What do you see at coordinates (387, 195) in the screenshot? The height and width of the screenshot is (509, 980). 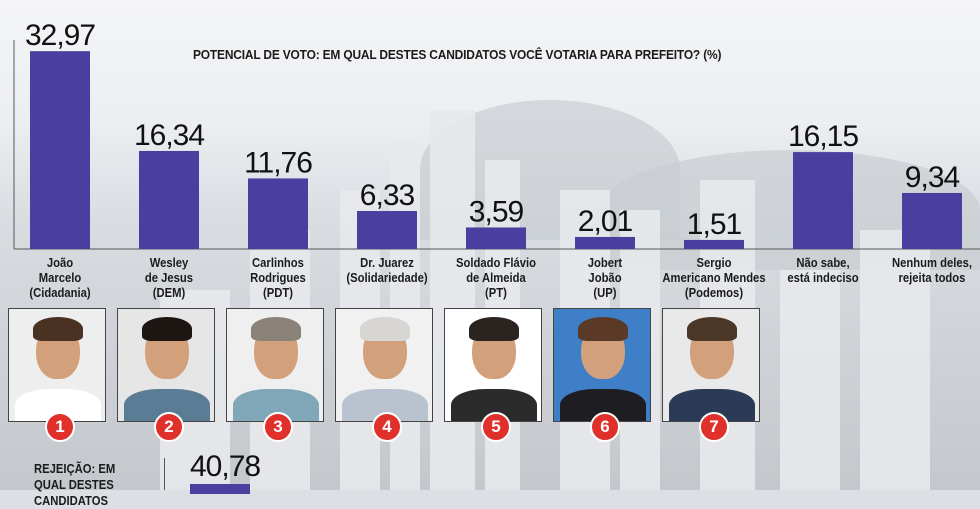 I see `bar-value-label-4: 6,33` at bounding box center [387, 195].